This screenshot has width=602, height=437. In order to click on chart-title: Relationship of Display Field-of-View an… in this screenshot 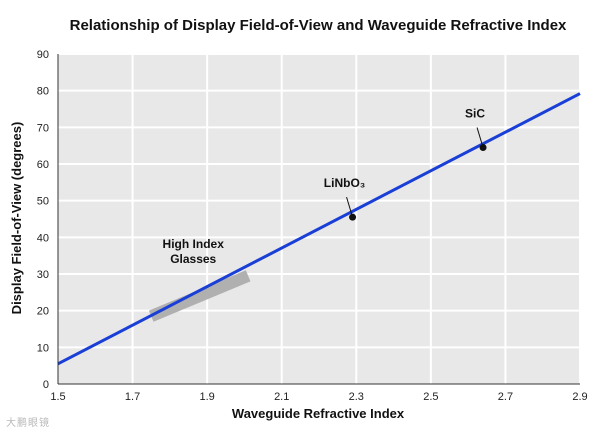, I will do `click(318, 25)`.